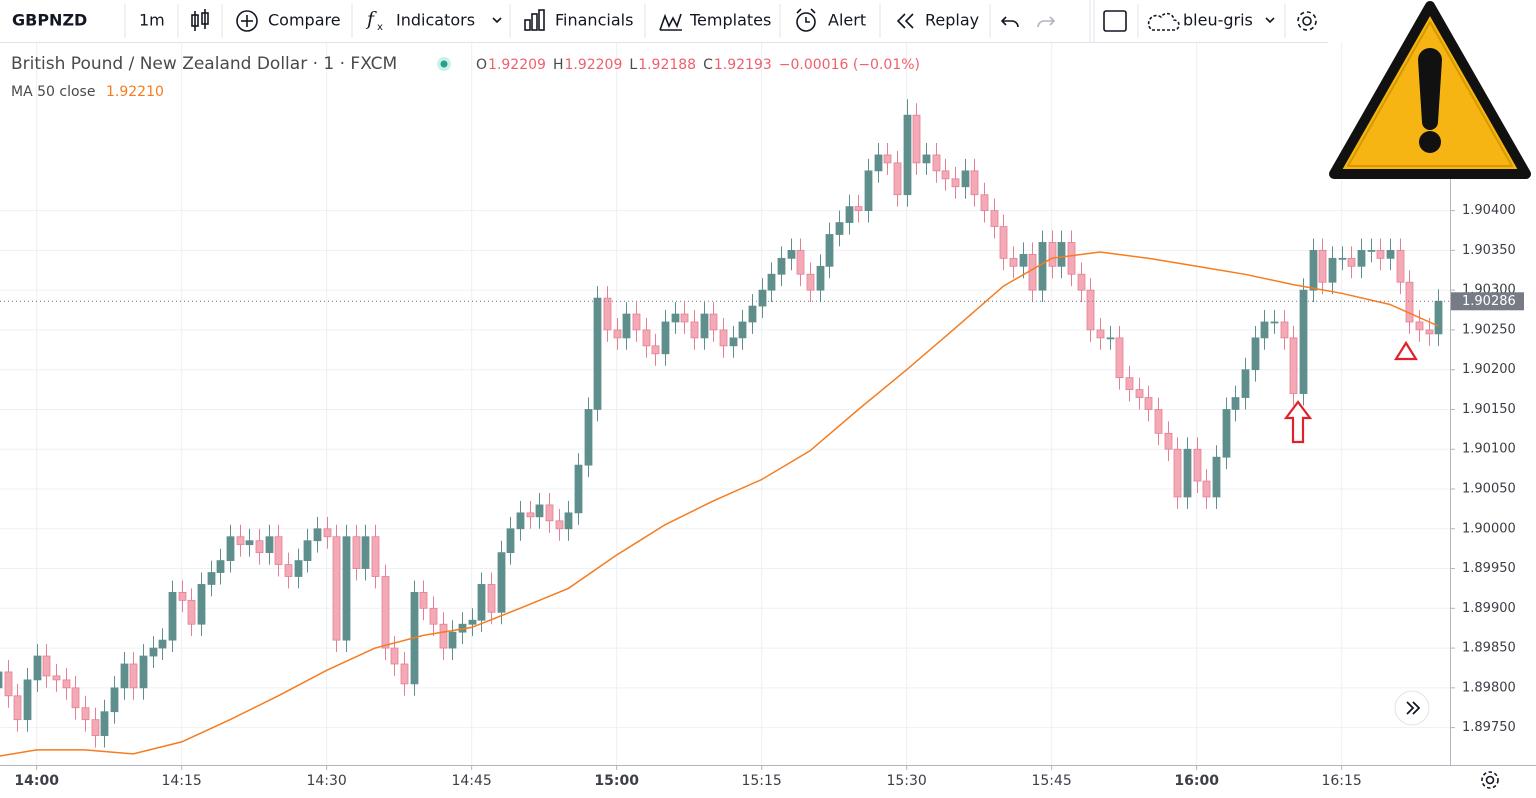  Describe the element at coordinates (594, 20) in the screenshot. I see `financials-button: Financials` at that location.